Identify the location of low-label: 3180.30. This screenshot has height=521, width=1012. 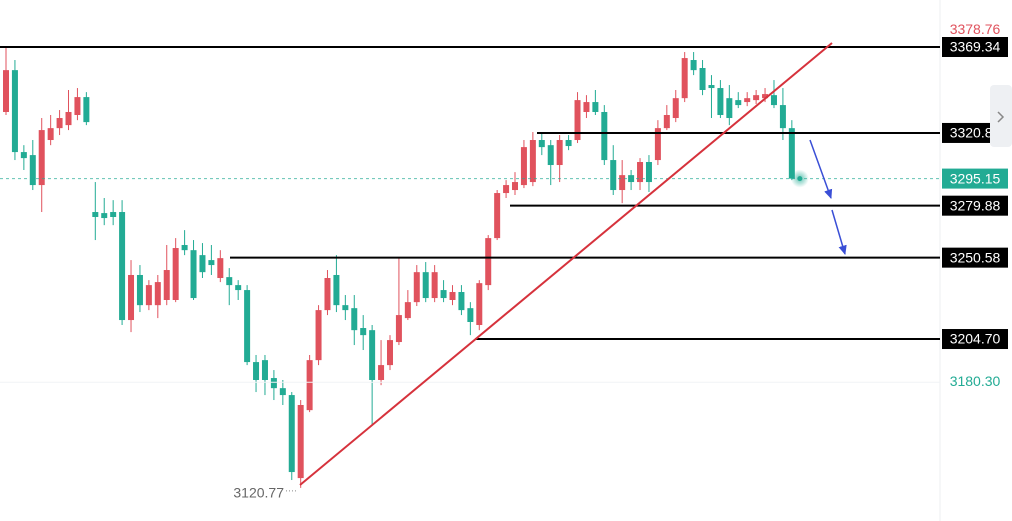
(975, 381).